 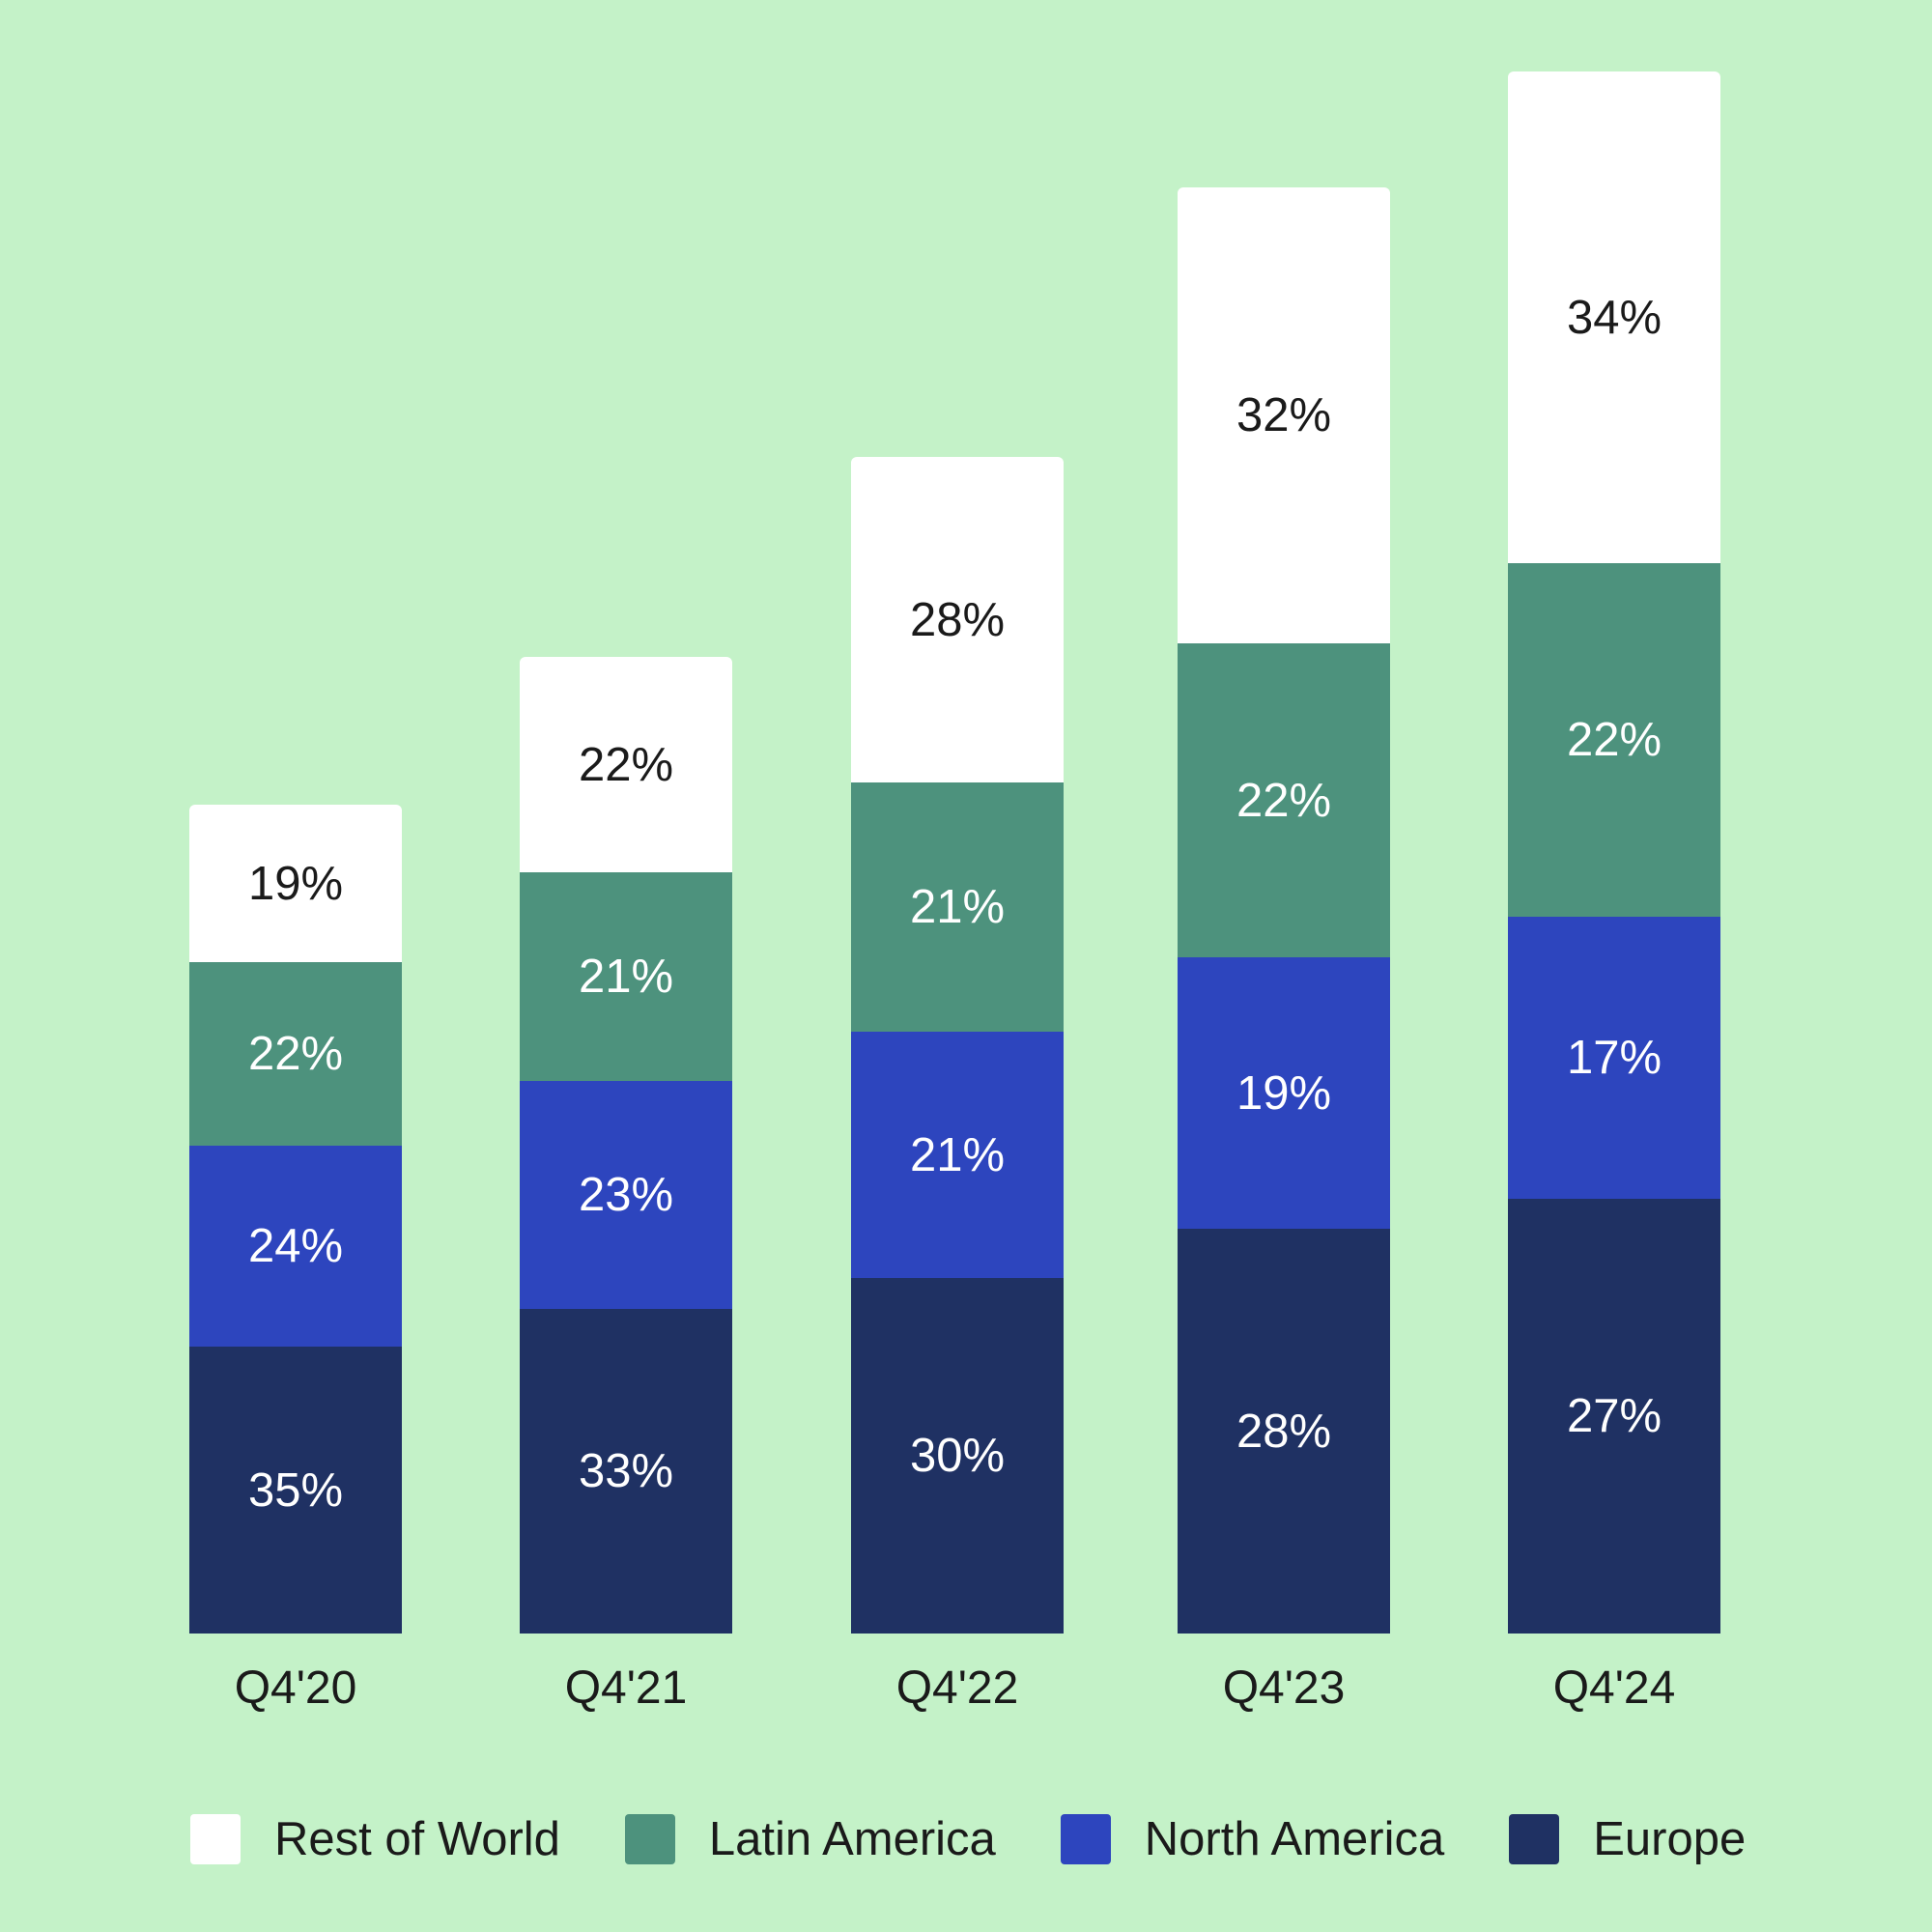 What do you see at coordinates (626, 1471) in the screenshot?
I see `segment-europe: 33%` at bounding box center [626, 1471].